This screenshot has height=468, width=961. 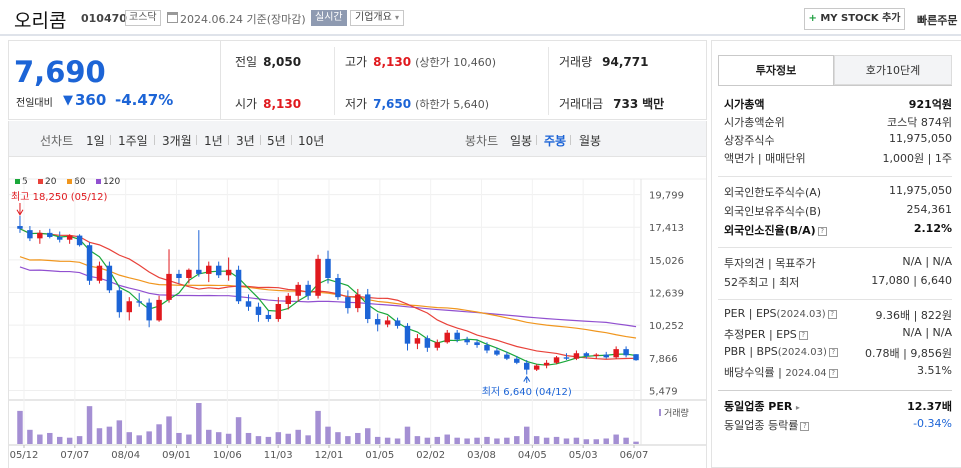 What do you see at coordinates (893, 70) in the screenshot?
I see `tab-orderbook: 호가10단계` at bounding box center [893, 70].